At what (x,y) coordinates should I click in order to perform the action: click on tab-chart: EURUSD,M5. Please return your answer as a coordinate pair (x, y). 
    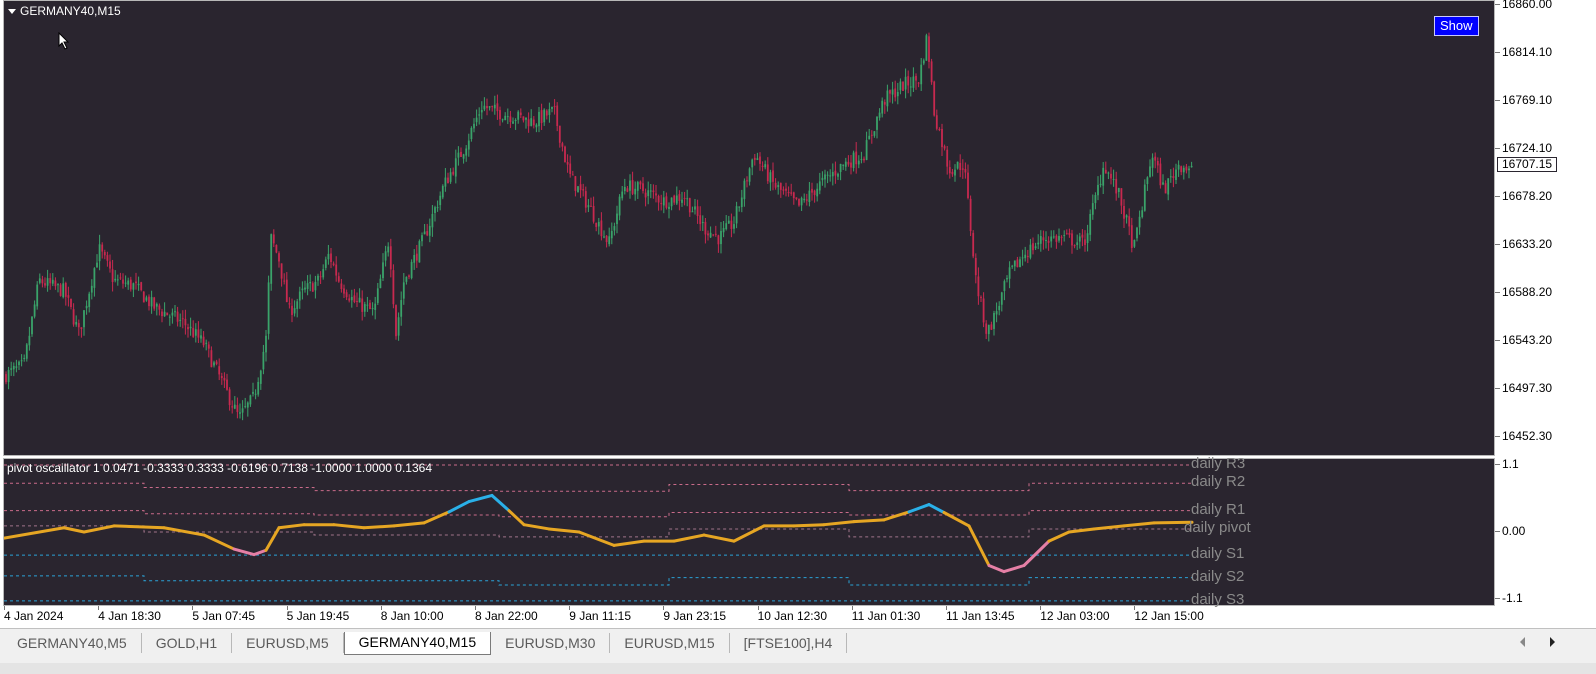
    Looking at the image, I should click on (288, 643).